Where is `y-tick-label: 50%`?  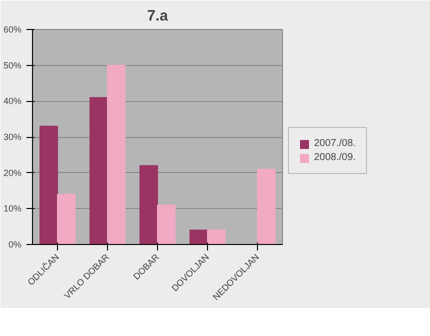 y-tick-label: 50% is located at coordinates (12, 65).